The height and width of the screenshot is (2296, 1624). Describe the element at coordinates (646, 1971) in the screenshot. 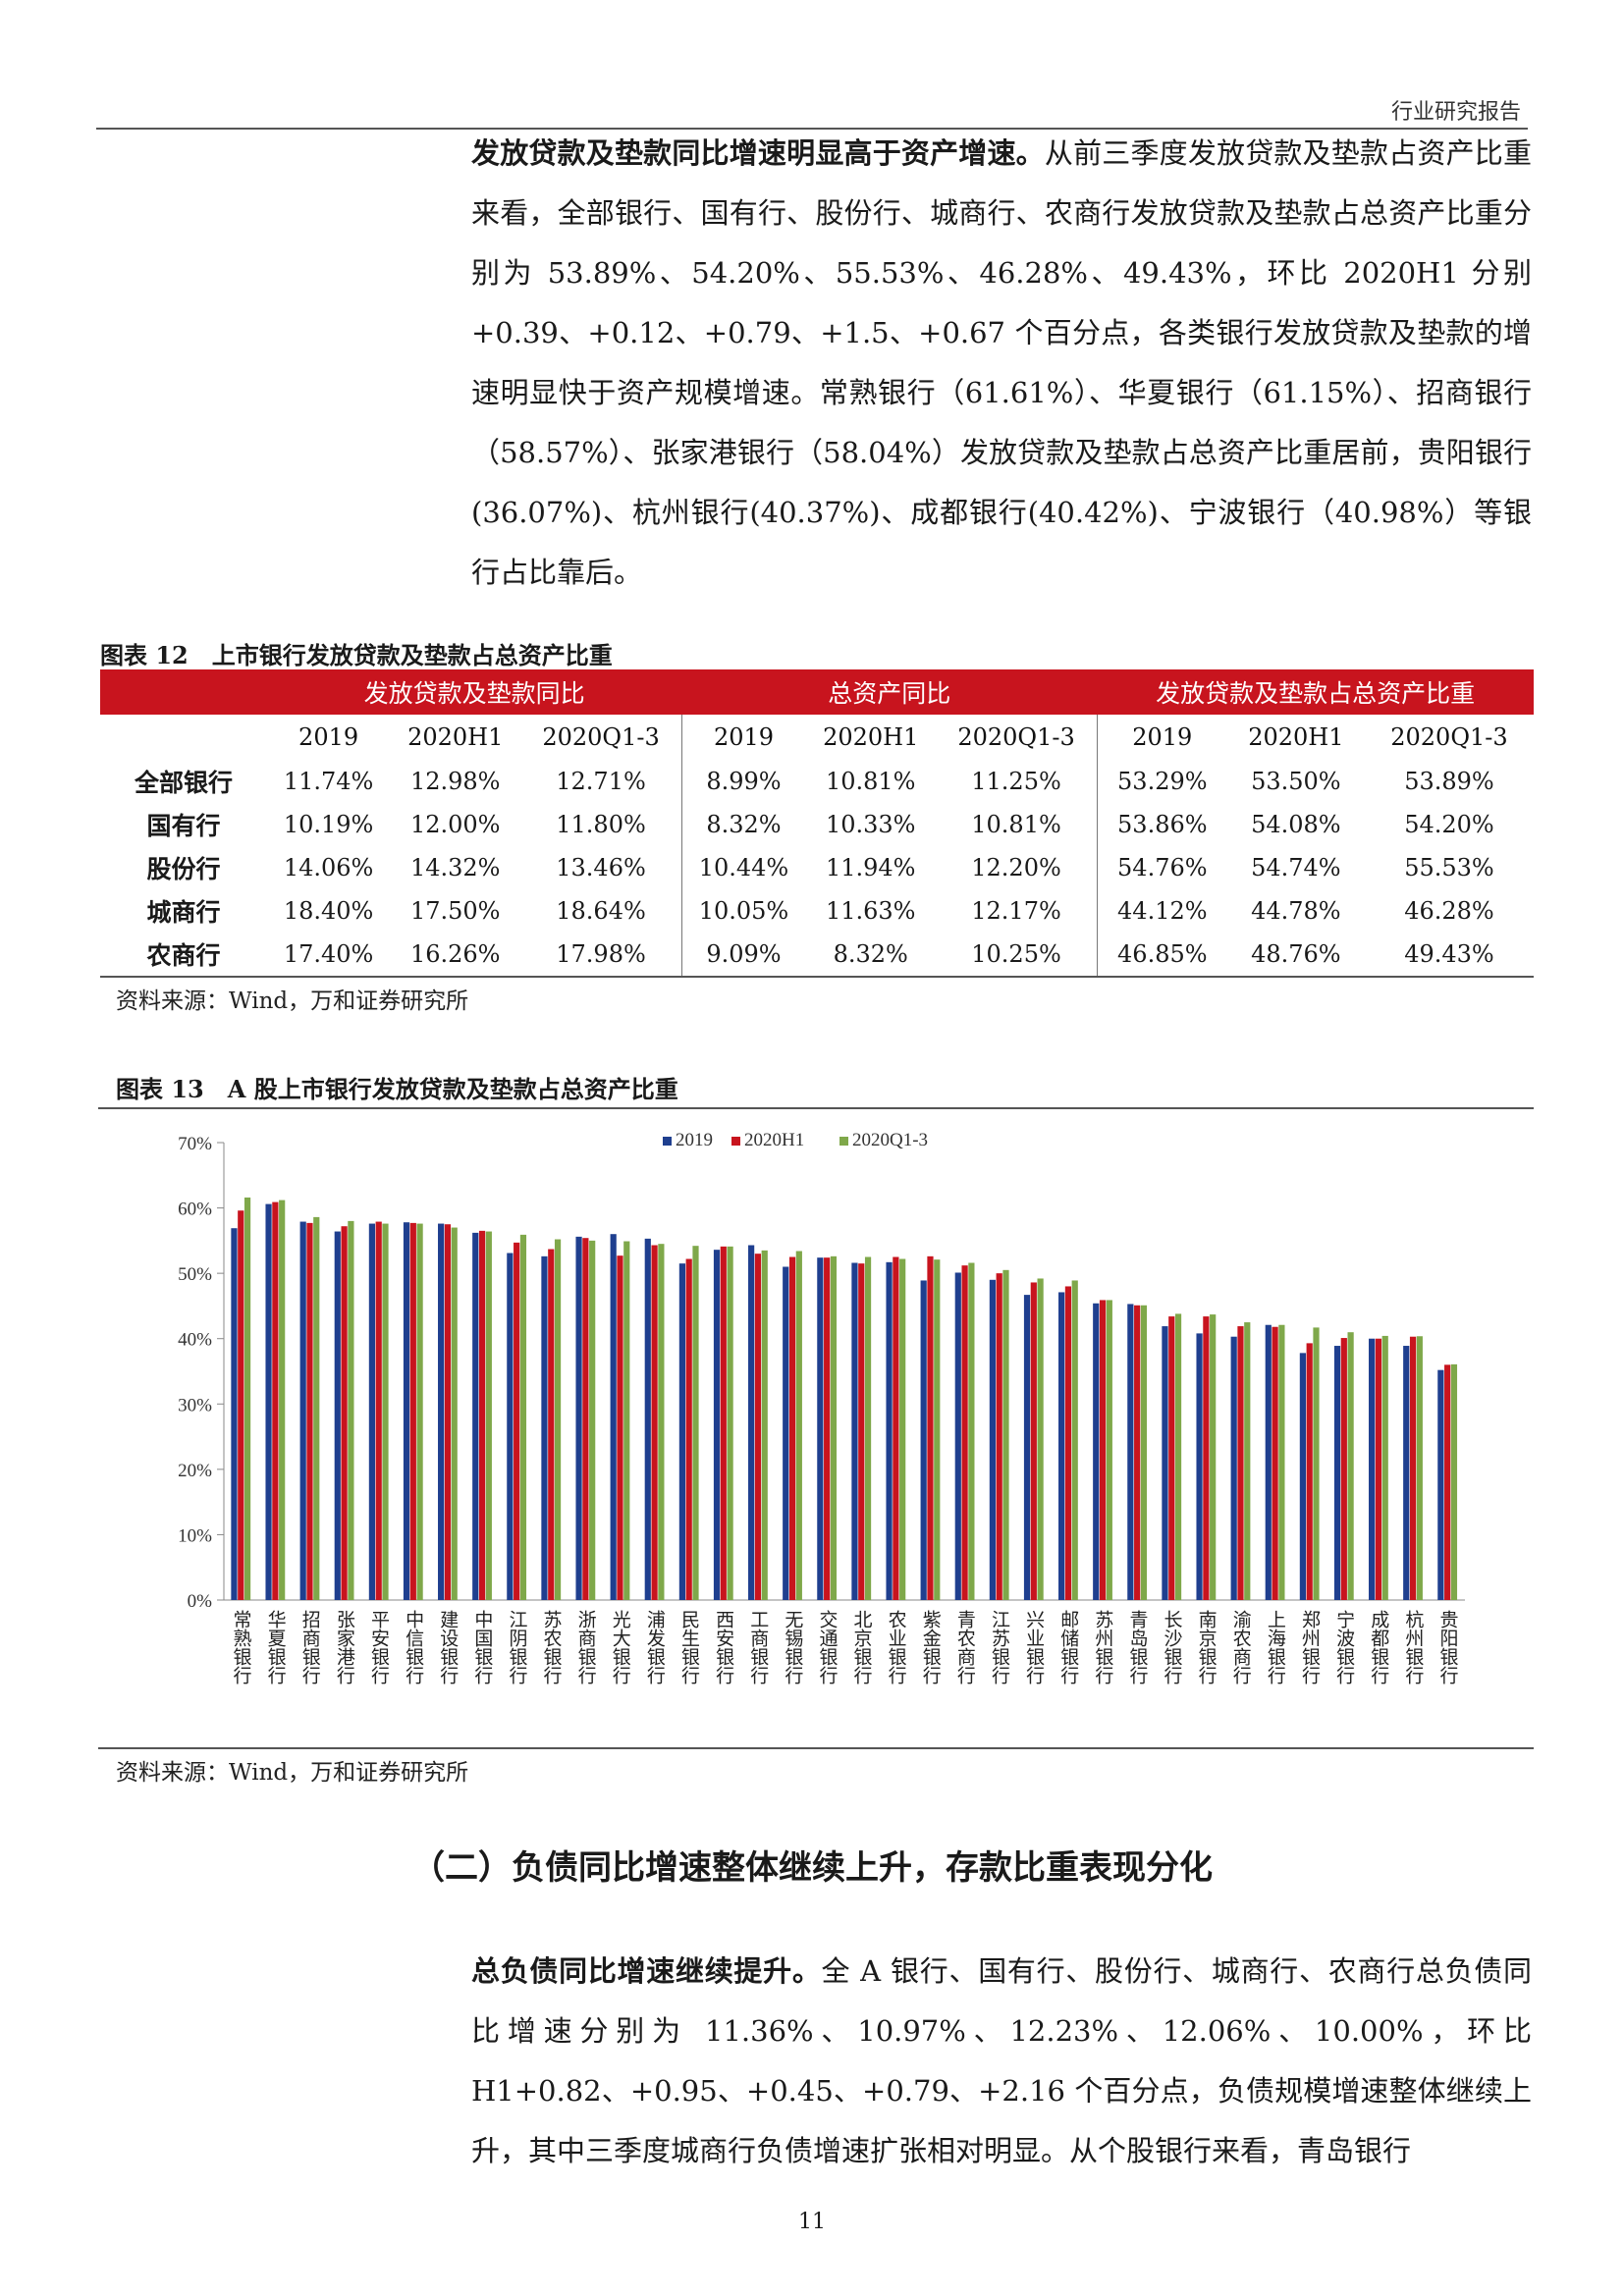

I see `paragraph-lead: 总负债同比增速继续提升。` at that location.